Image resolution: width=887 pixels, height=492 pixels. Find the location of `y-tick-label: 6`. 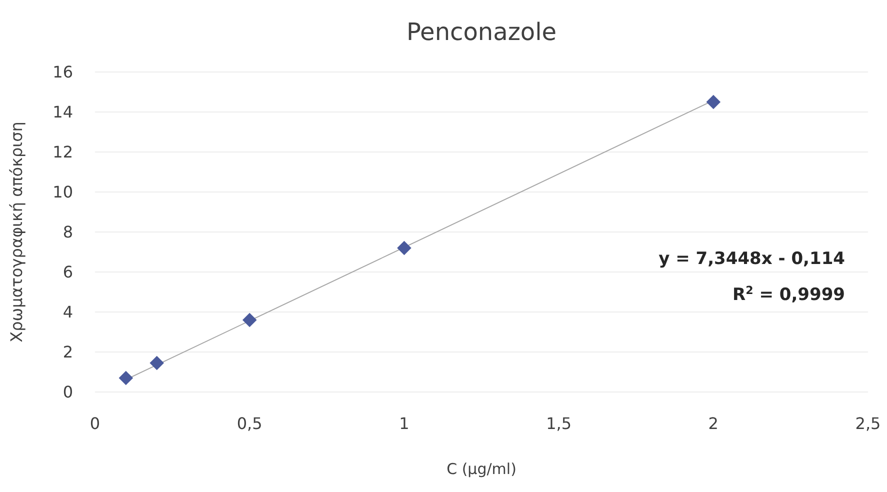

y-tick-label: 6 is located at coordinates (67, 272).